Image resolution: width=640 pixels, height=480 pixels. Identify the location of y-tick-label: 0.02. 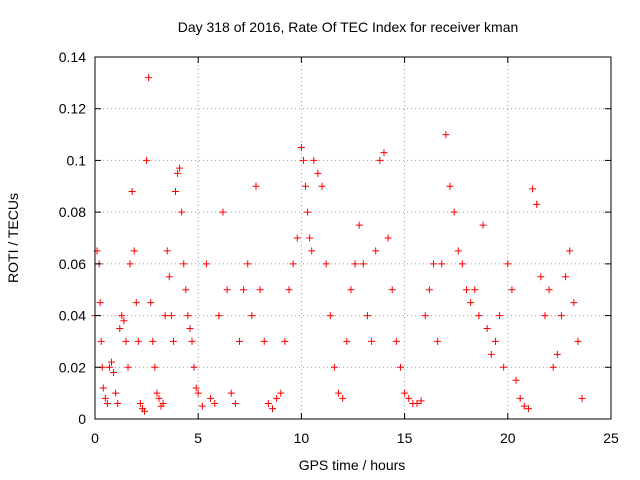
(72, 367).